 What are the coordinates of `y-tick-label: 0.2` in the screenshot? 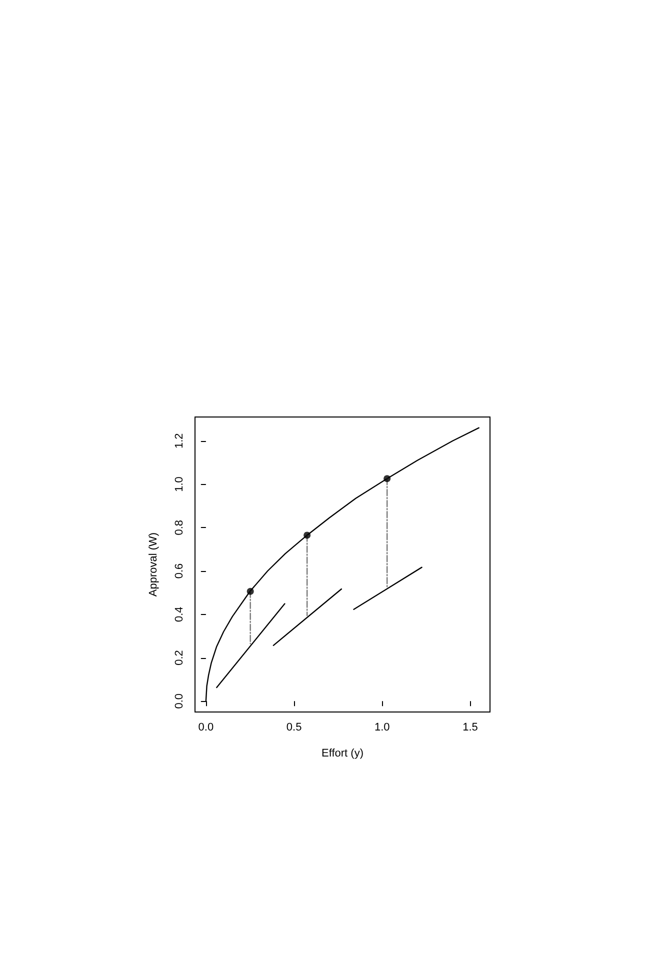 It's located at (180, 658).